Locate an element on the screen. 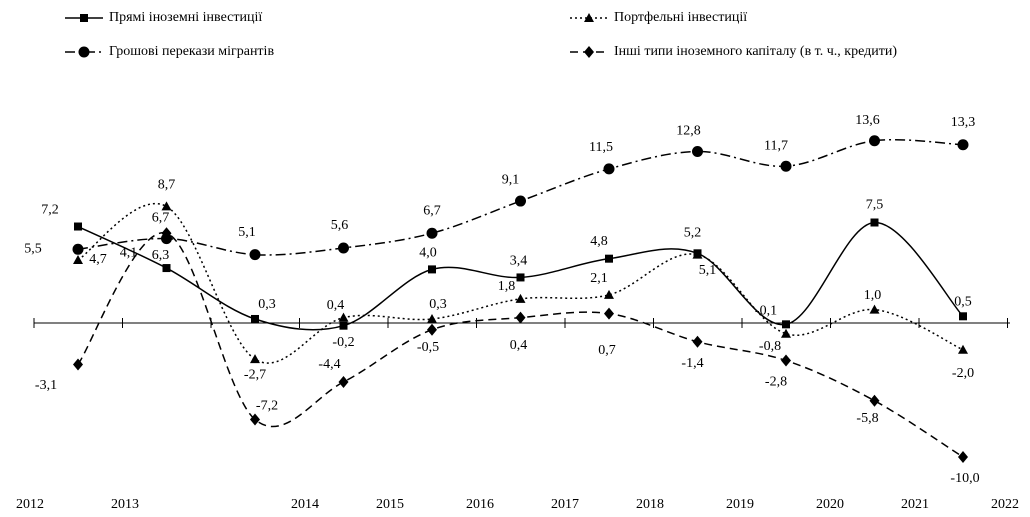 The image size is (1030, 517). data-label: -3,1 is located at coordinates (46, 385).